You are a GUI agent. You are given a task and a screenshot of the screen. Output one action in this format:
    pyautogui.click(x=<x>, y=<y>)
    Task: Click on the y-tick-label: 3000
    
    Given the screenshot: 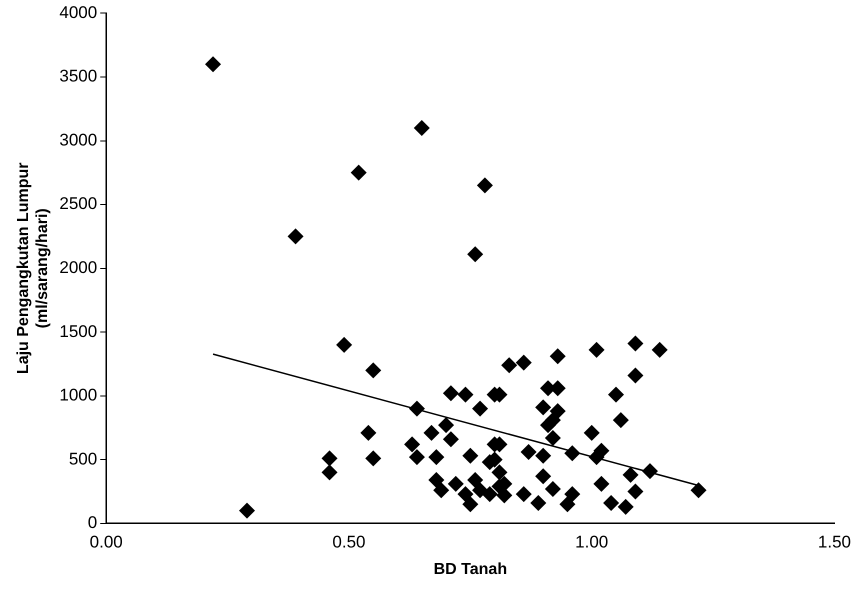 What is the action you would take?
    pyautogui.click(x=78, y=140)
    